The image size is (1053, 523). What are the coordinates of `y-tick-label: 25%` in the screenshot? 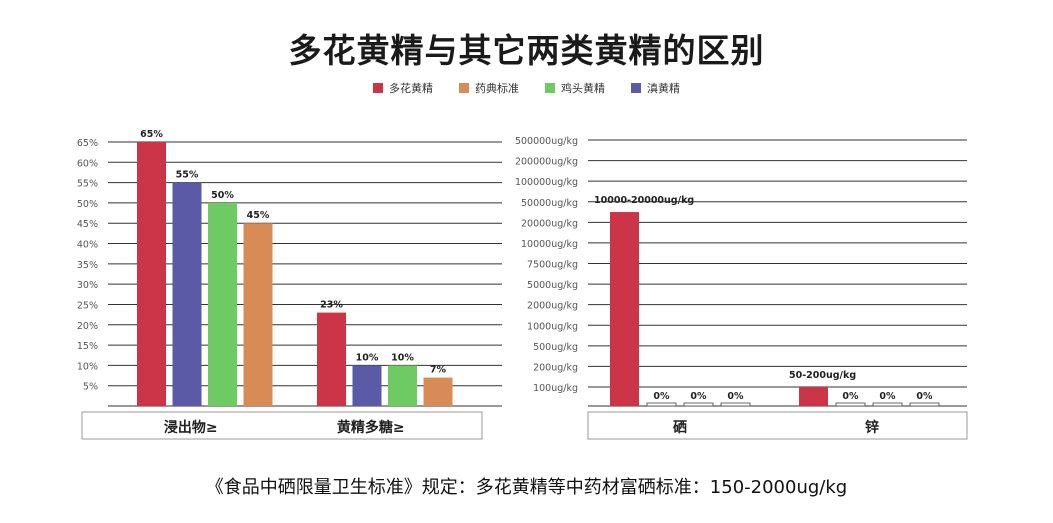 It's located at (87, 305).